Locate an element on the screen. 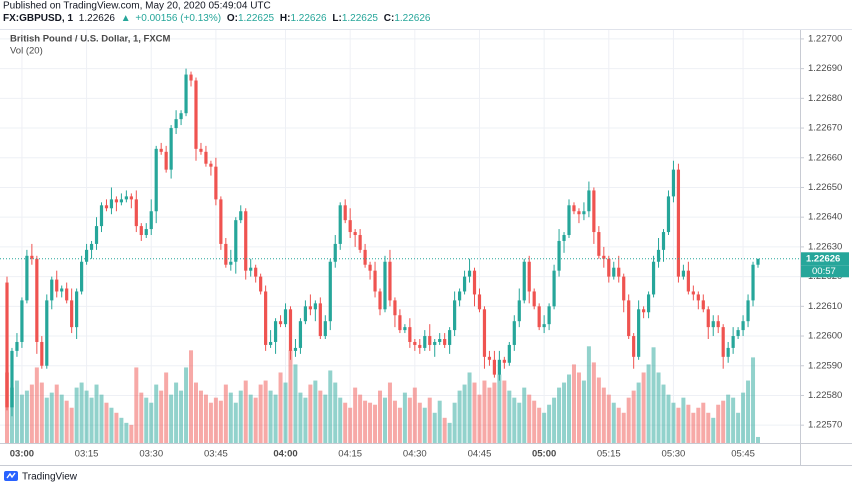 This screenshot has height=485, width=852. y-tick-label: 1.22580 is located at coordinates (825, 395).